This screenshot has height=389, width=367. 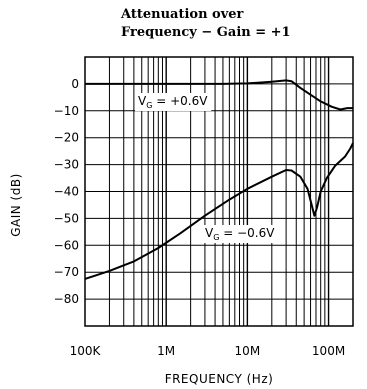 What do you see at coordinates (208, 351) in the screenshot?
I see `x-tick-labels: 100K 1M 10M 100M` at bounding box center [208, 351].